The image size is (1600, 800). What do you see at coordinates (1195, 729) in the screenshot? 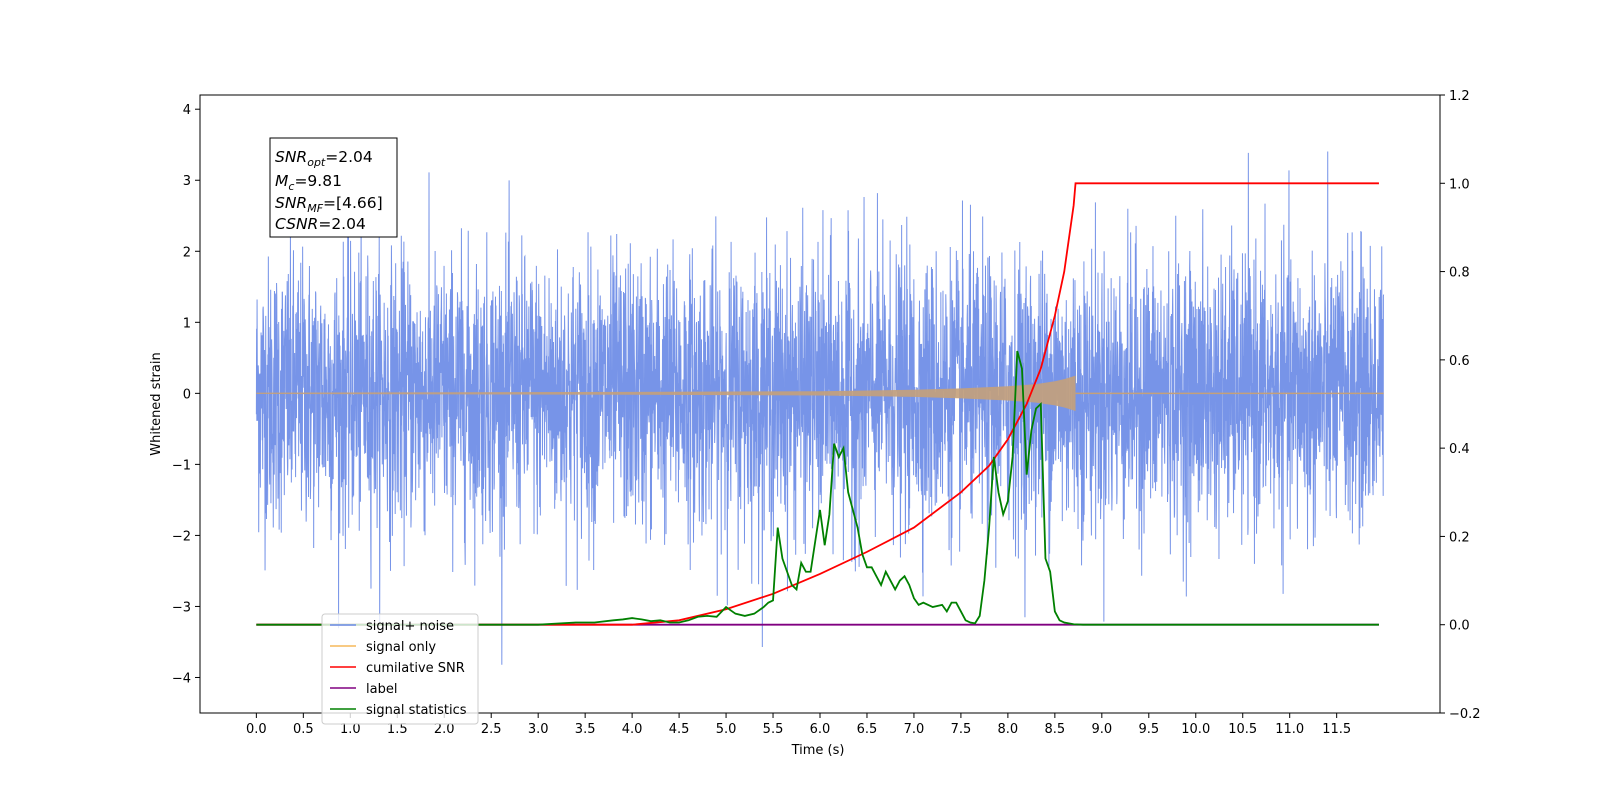
I see `x-tick-label: 10.0` at bounding box center [1195, 729].